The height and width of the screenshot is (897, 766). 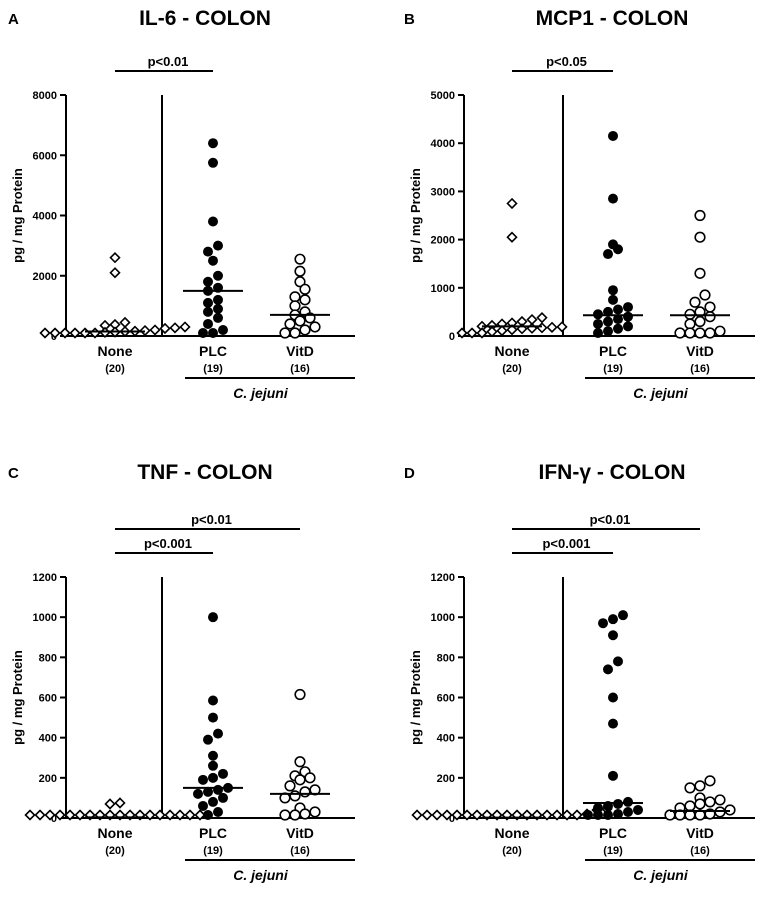 What do you see at coordinates (45, 217) in the screenshot?
I see `y-tick-label: 4000` at bounding box center [45, 217].